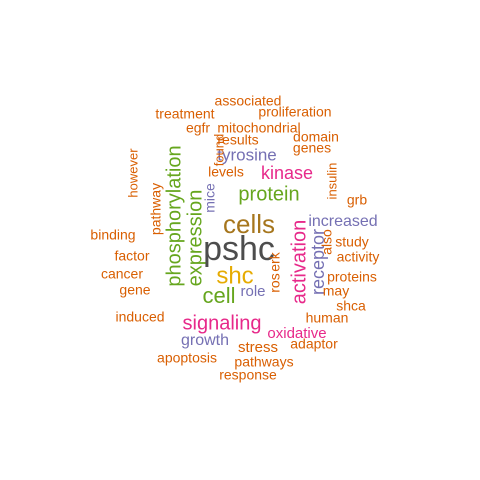 The height and width of the screenshot is (480, 480). What do you see at coordinates (156, 209) in the screenshot?
I see `word-pathway: pathway` at bounding box center [156, 209].